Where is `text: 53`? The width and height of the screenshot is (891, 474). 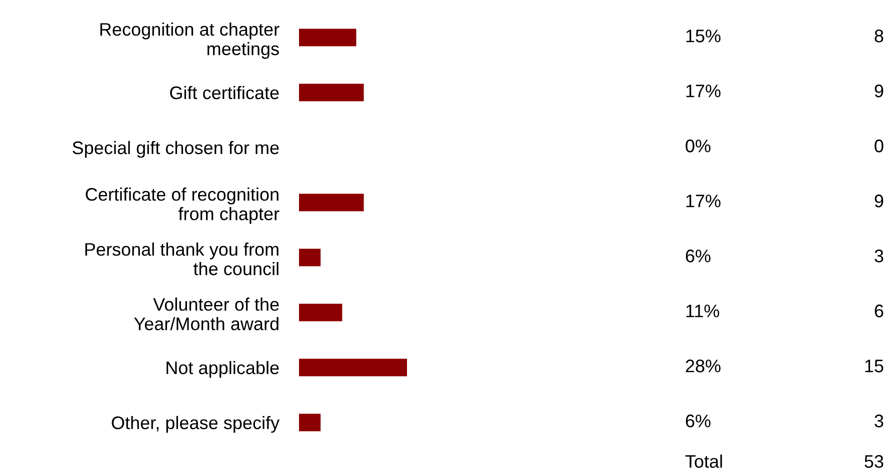 text: 53 is located at coordinates (874, 461).